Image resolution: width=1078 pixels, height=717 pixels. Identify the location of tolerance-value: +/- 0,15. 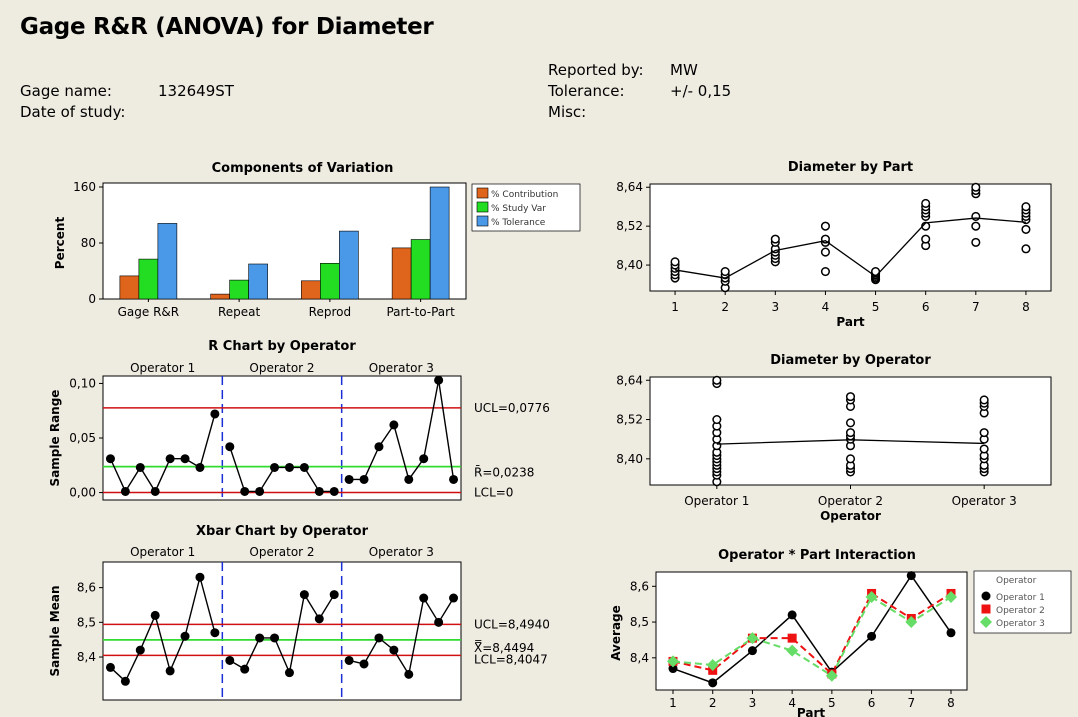
(701, 91).